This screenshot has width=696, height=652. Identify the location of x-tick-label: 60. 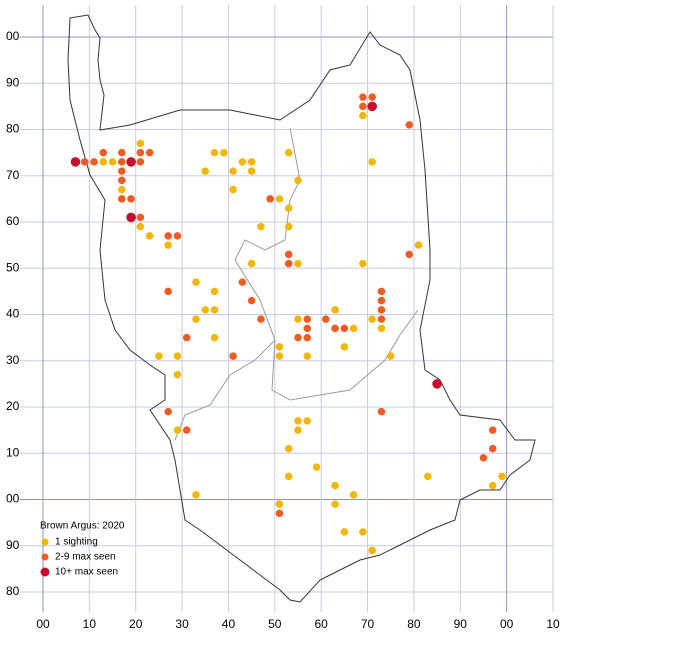
(322, 624).